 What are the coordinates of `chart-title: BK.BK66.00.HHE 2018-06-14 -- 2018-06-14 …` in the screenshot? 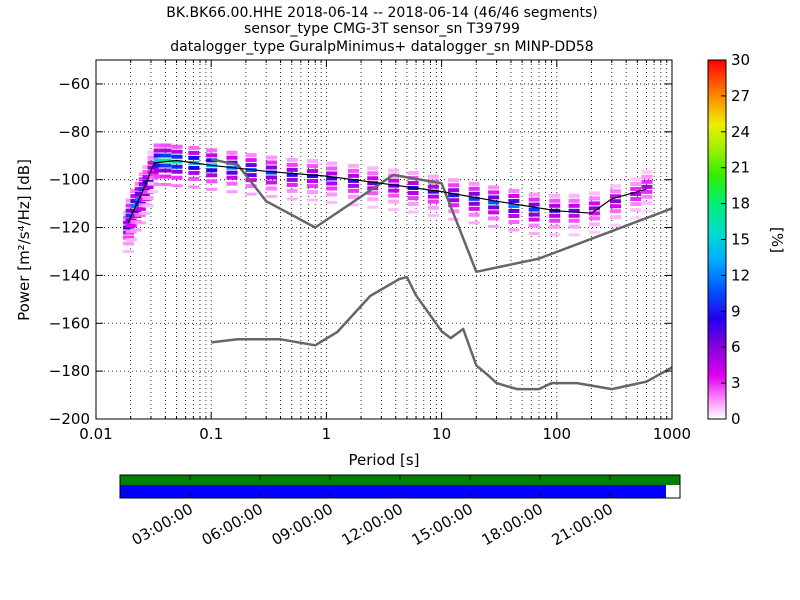 It's located at (382, 30).